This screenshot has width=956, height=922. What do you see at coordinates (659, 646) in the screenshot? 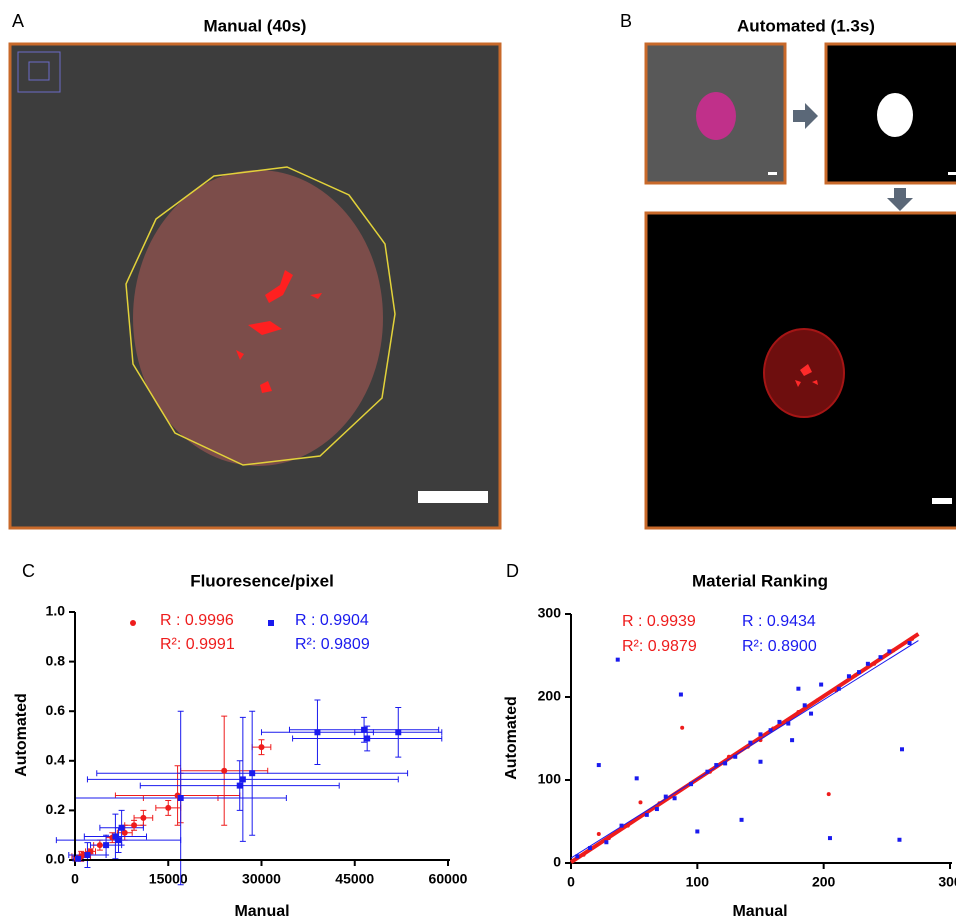
I see `annotation: R²: 0.9879` at bounding box center [659, 646].